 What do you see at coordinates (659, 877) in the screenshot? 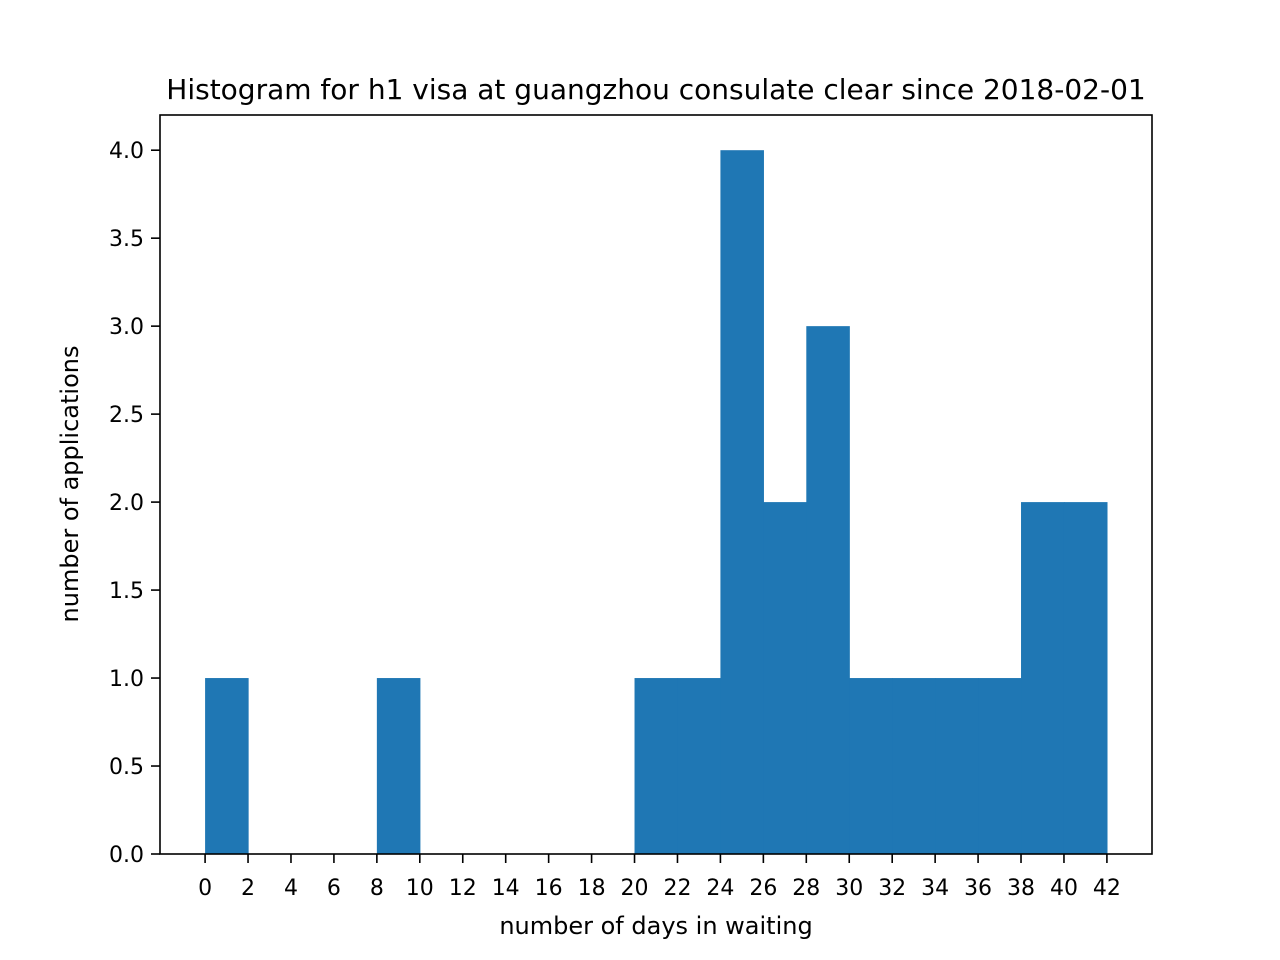
I see `x-axis: 0 2 4 6 8 10 12 14 16 18 20 22 24 26 28 30 32 34 36 38 40 42` at bounding box center [659, 877].